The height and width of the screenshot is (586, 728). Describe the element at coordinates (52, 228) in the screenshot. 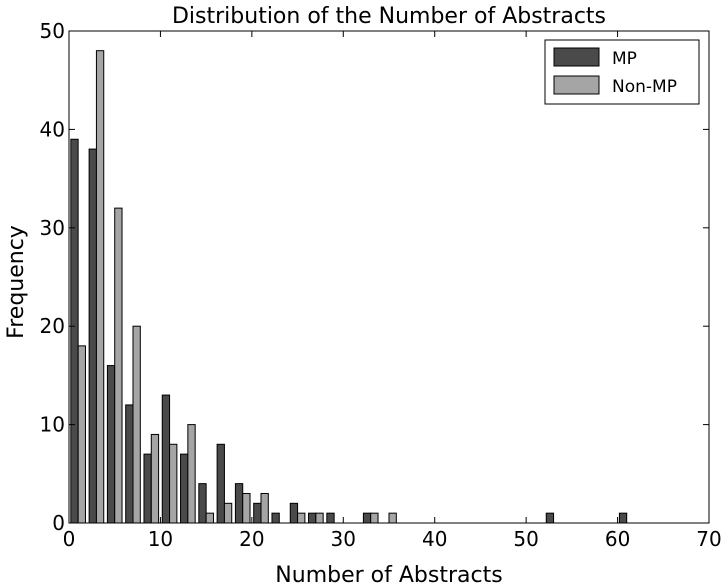

I see `y-tick-label: 30` at that location.